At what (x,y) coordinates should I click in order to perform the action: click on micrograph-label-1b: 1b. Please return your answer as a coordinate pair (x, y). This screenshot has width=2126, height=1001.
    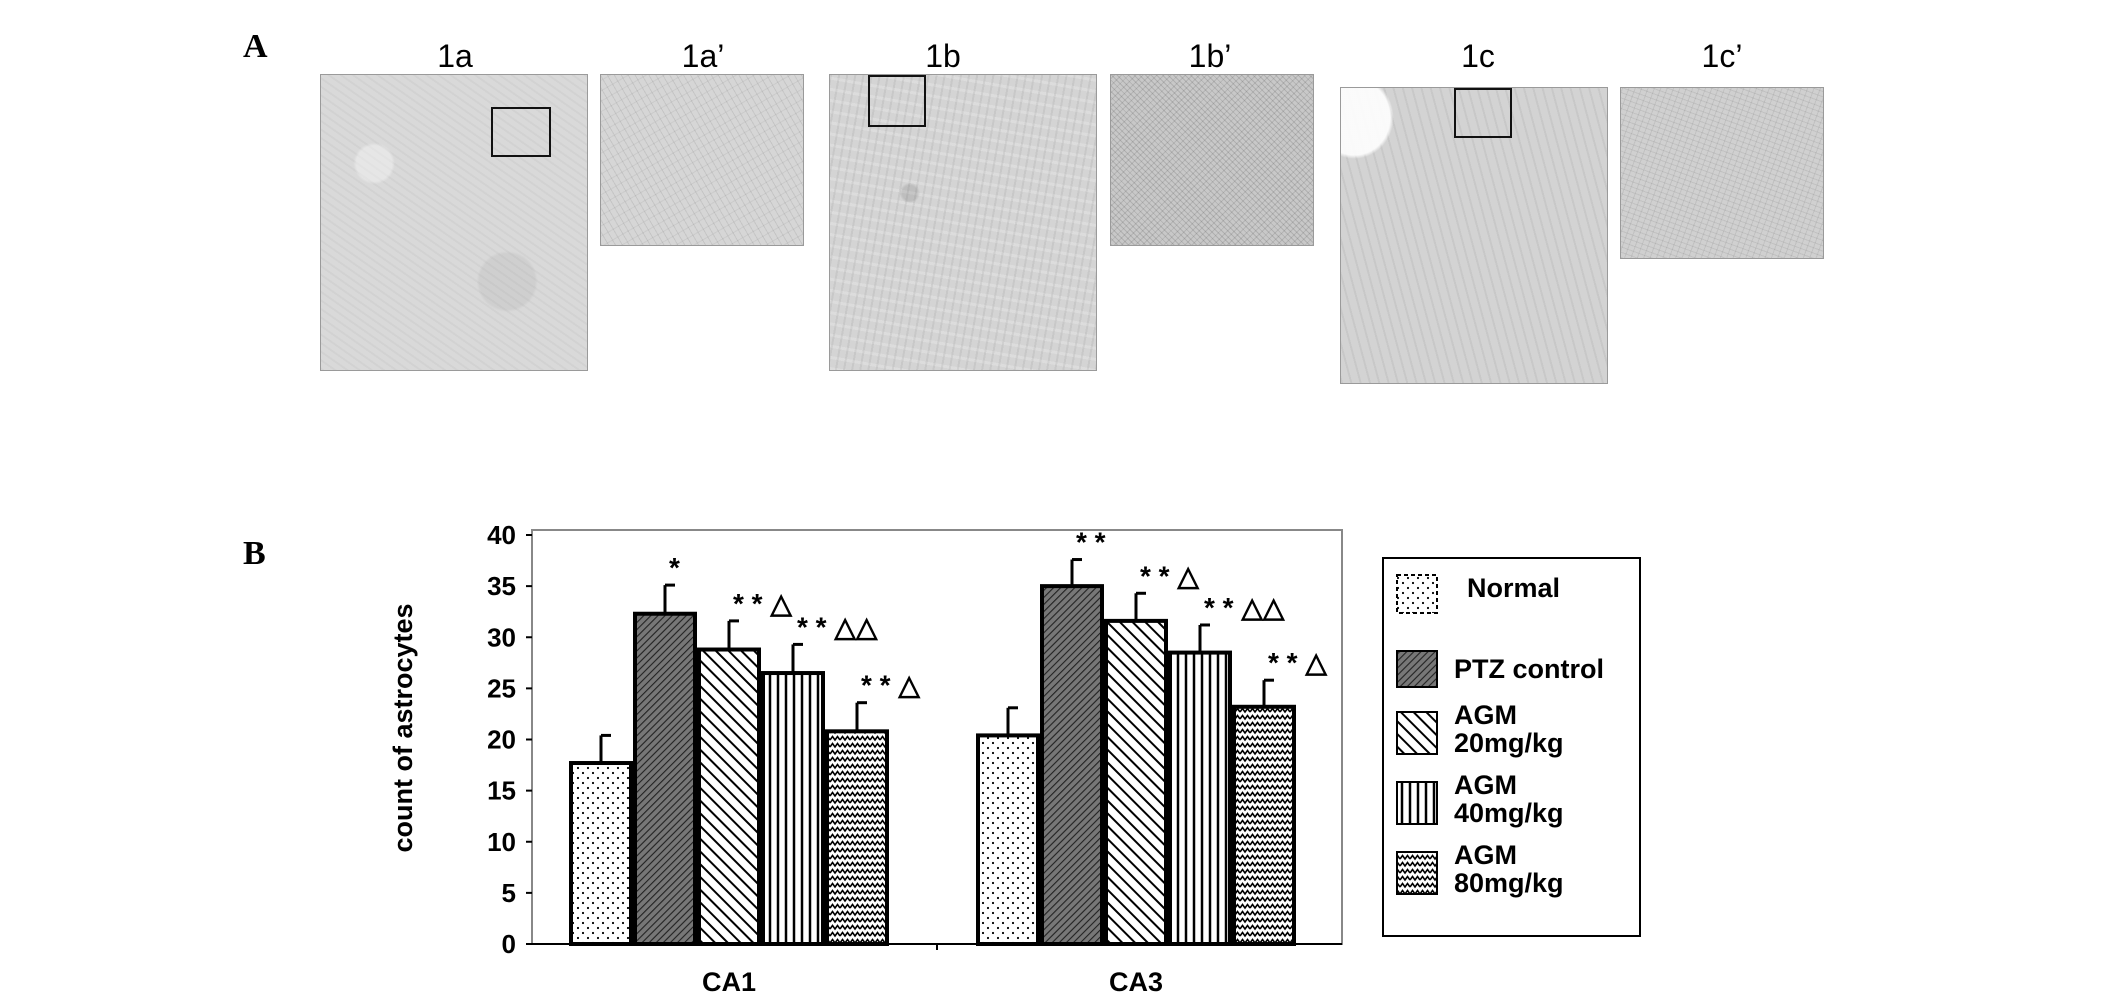
    Looking at the image, I should click on (943, 56).